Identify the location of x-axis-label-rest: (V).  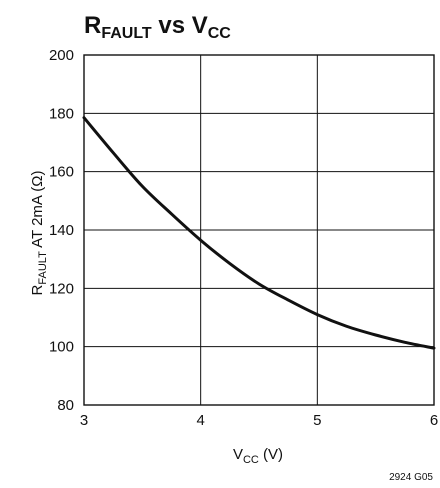
(271, 454).